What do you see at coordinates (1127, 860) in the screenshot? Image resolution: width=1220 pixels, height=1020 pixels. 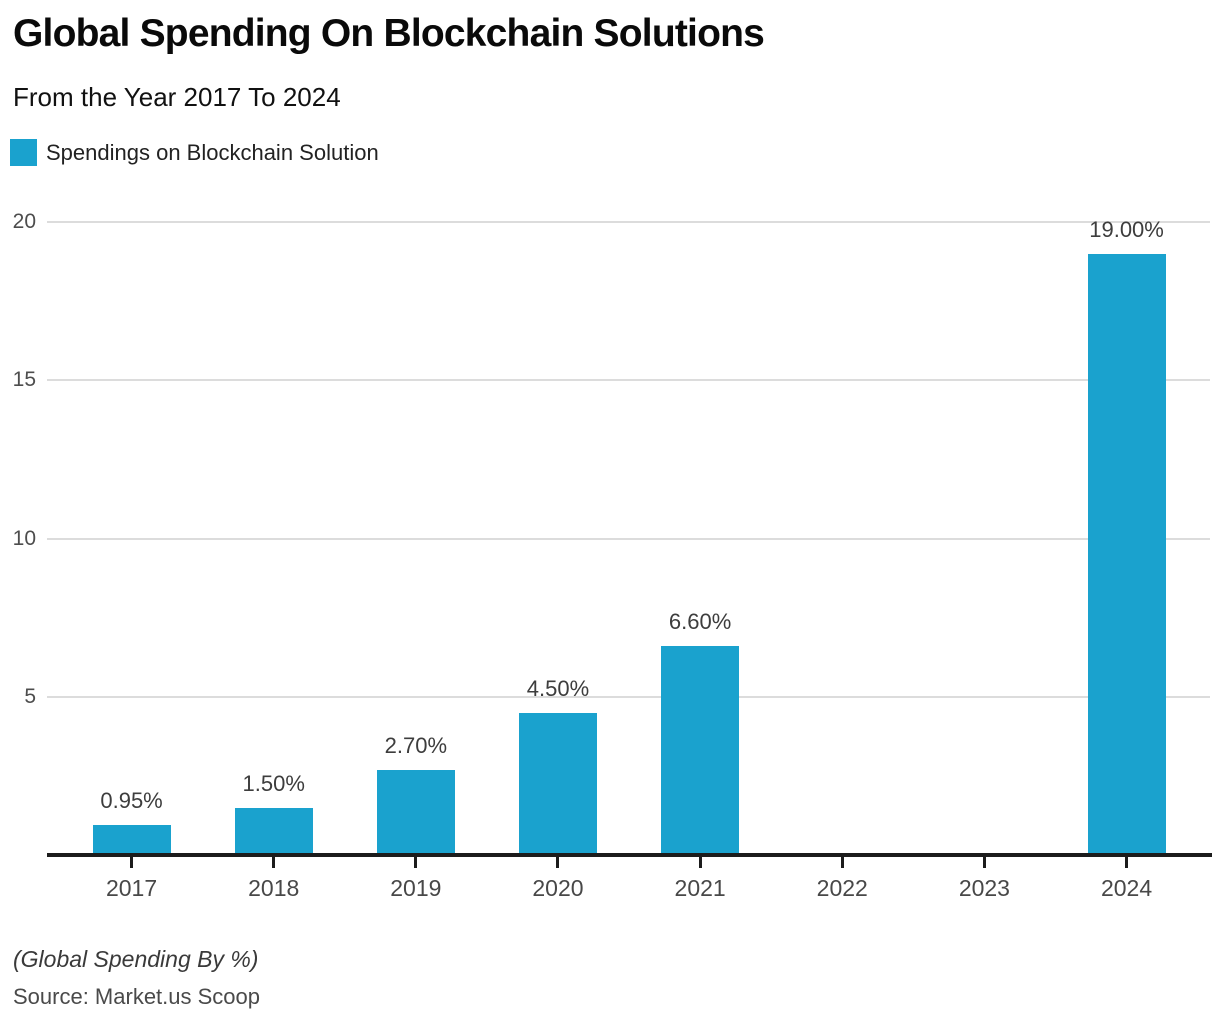 I see `x-tick-2024` at bounding box center [1127, 860].